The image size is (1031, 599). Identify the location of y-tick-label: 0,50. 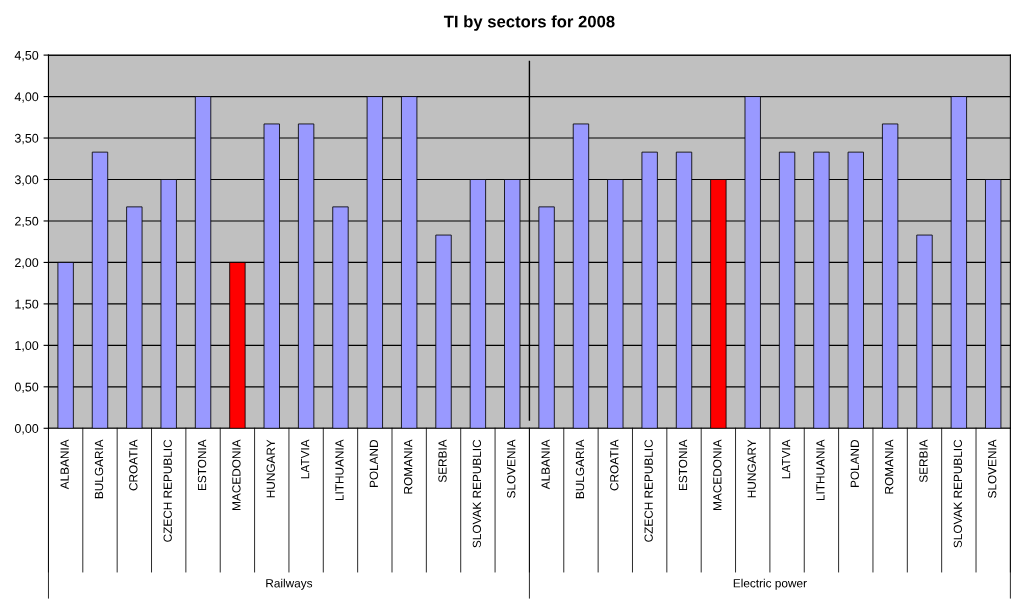
(26, 387).